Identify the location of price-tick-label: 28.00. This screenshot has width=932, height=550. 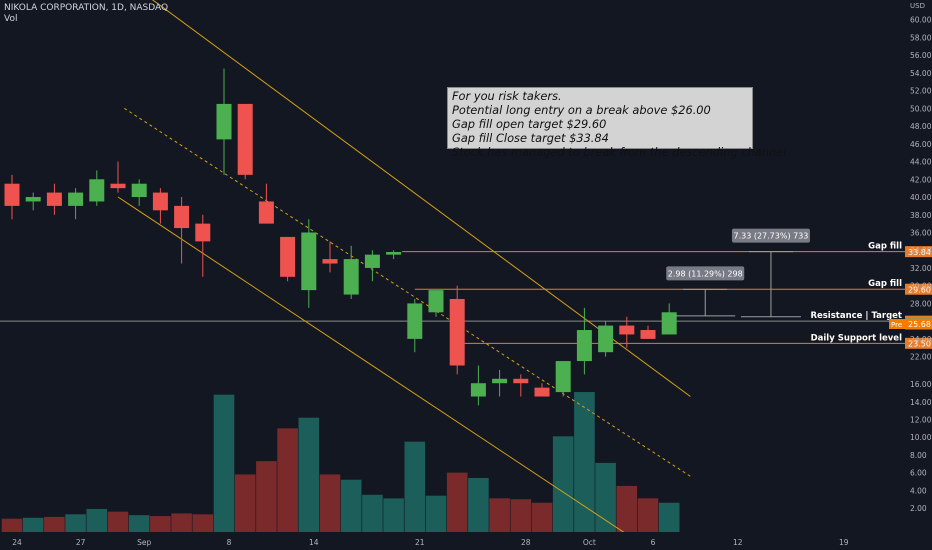
(921, 303).